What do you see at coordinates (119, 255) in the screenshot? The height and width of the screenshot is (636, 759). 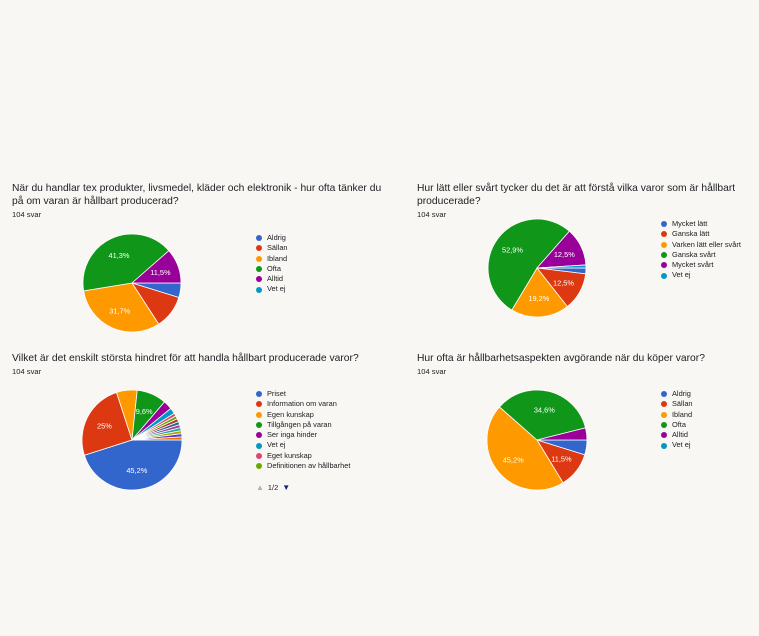 I see `chart-1-data-label-ofta: 41,3%` at bounding box center [119, 255].